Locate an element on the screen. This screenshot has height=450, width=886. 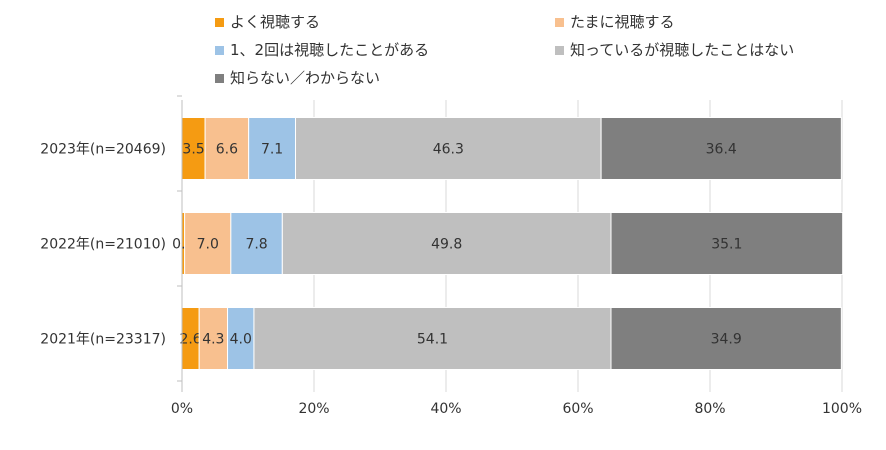
legend-swatch-once-or-twice is located at coordinates (219, 50).